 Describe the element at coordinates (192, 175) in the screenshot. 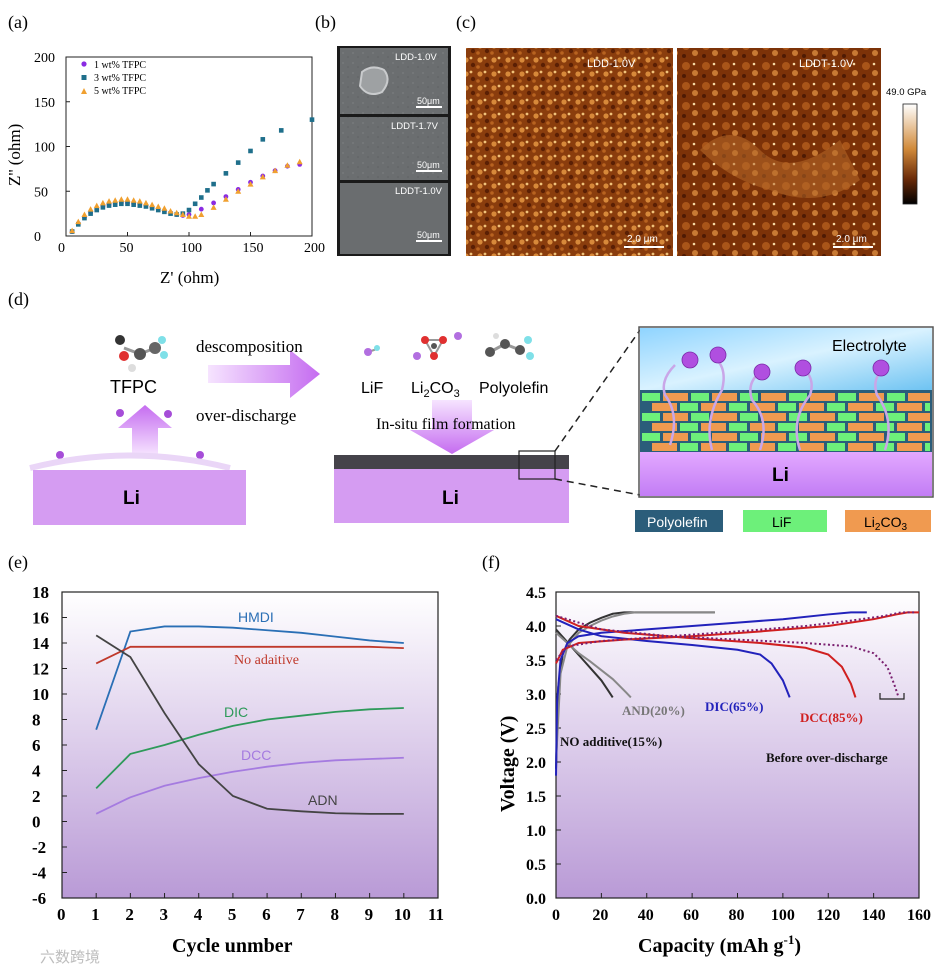

I see `panel-a-points` at that location.